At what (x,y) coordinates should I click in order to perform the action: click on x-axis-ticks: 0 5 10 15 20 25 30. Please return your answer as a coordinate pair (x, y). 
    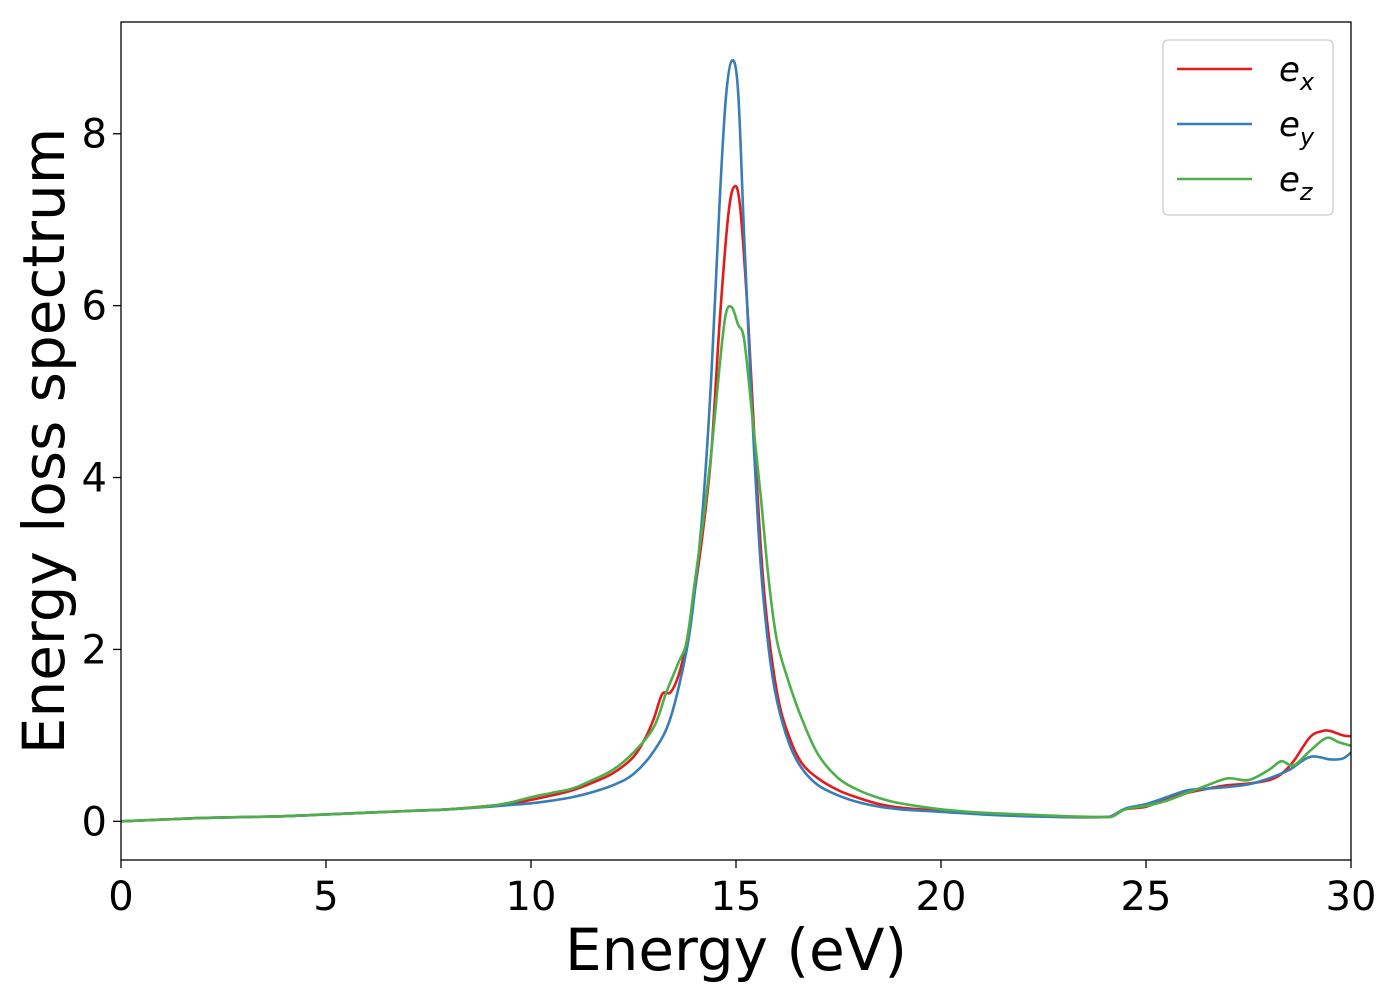
    Looking at the image, I should click on (742, 890).